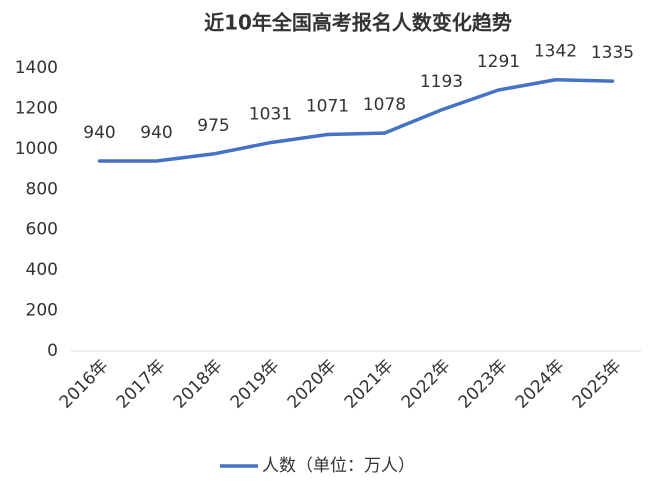 The height and width of the screenshot is (487, 660). I want to click on x-tick-label: 2022年, so click(426, 384).